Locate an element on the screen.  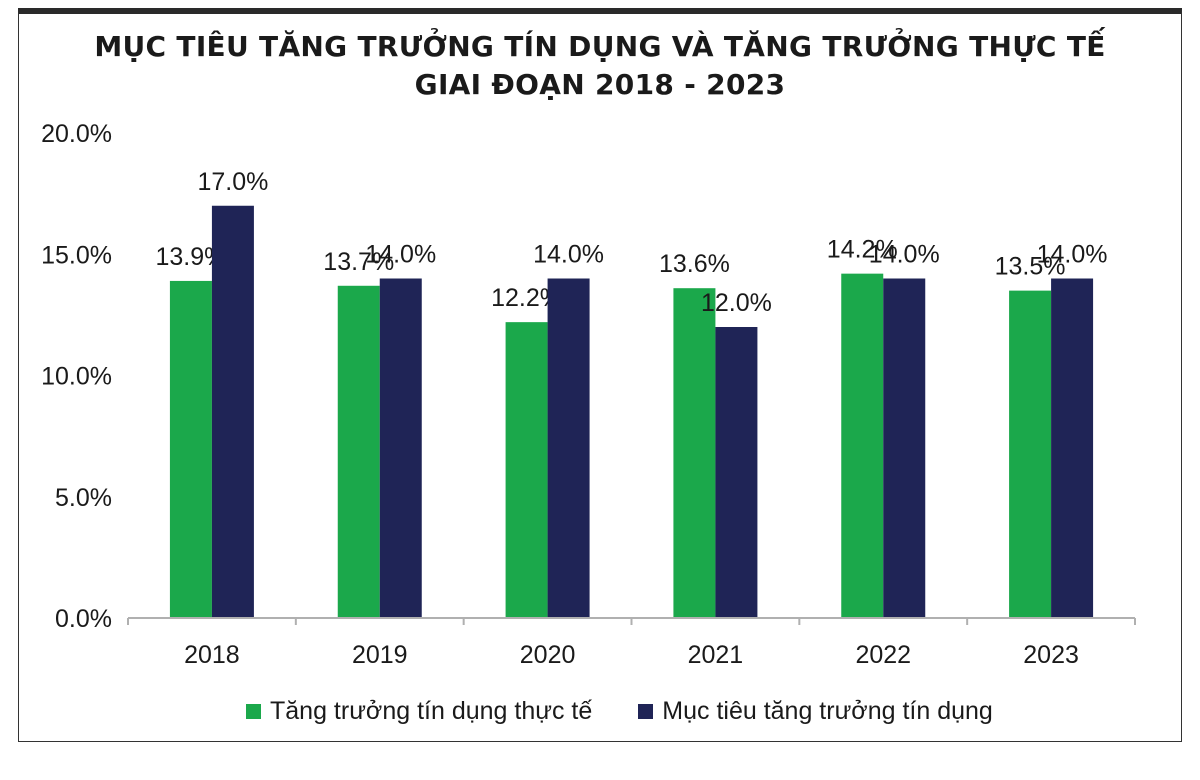
y-tick-label: 20.0% is located at coordinates (76, 134).